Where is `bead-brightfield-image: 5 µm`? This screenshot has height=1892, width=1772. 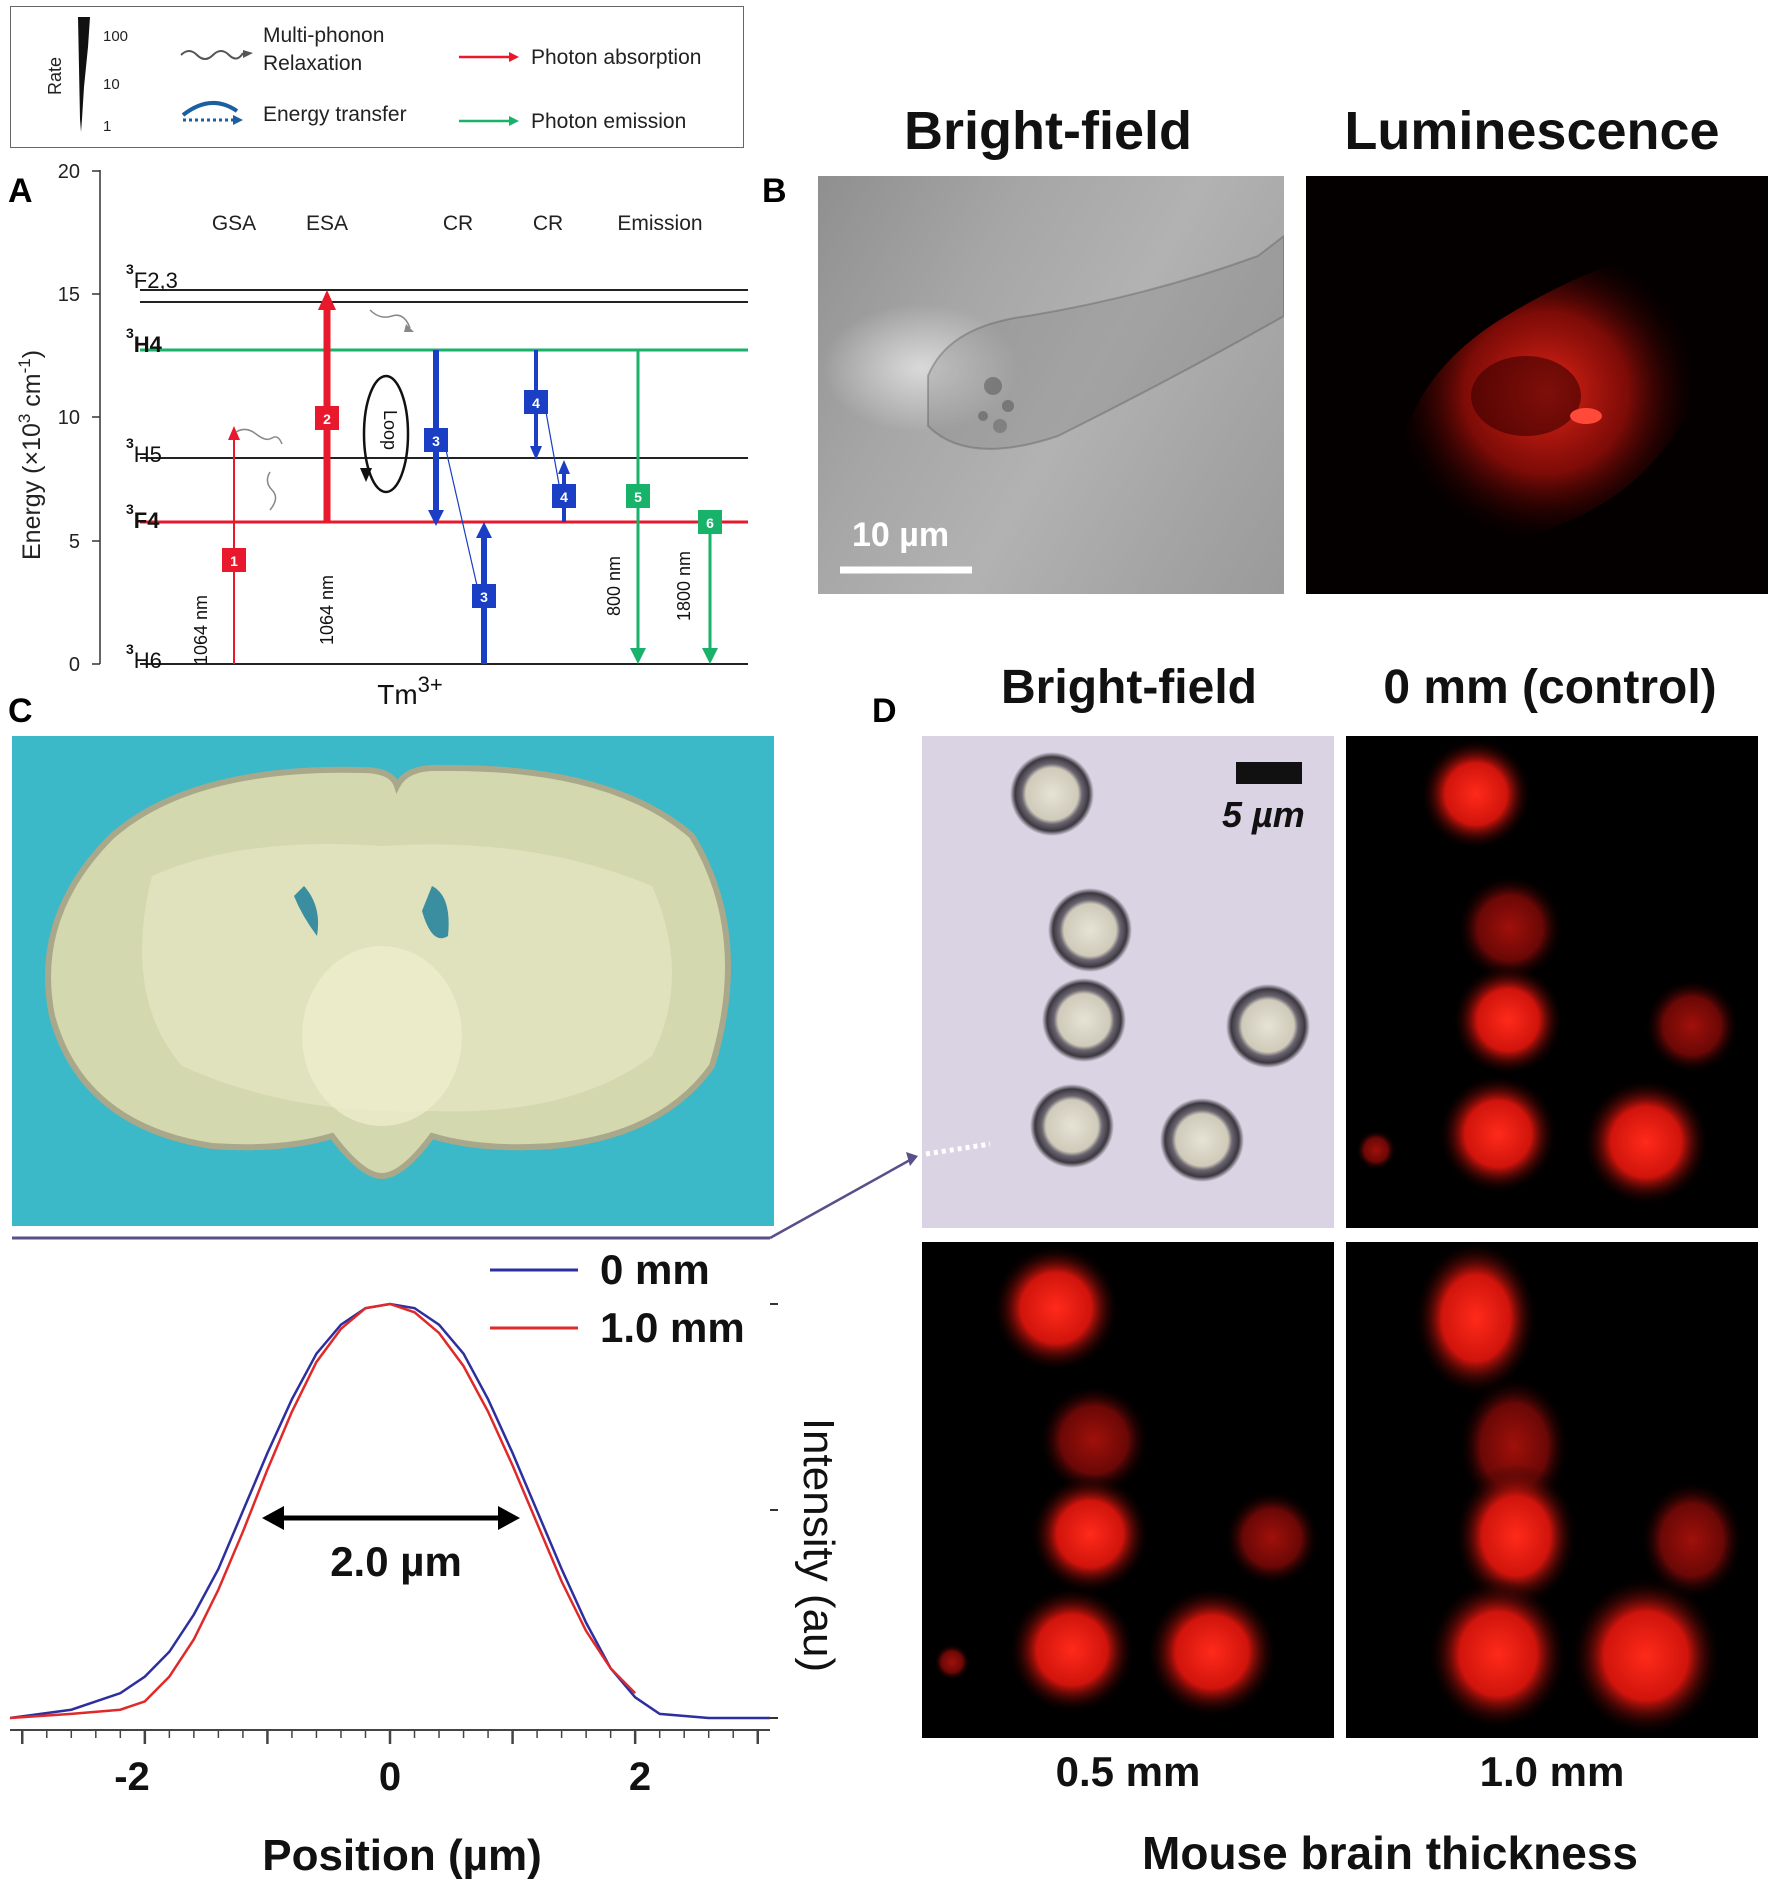
bead-brightfield-image: 5 µm is located at coordinates (1128, 982).